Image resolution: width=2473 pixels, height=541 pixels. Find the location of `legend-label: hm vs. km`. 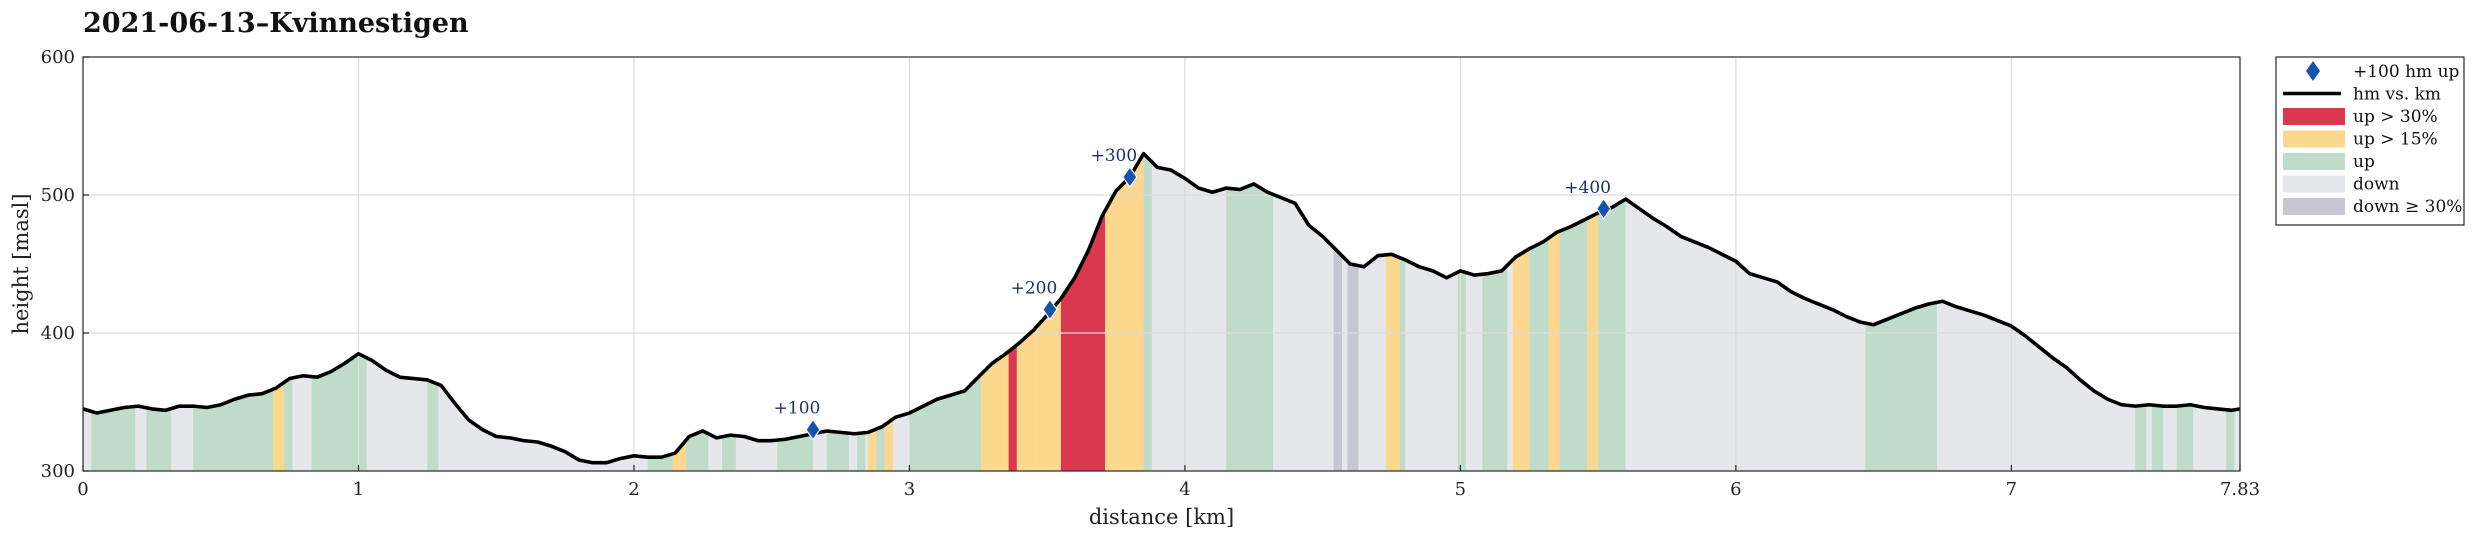

legend-label: hm vs. km is located at coordinates (2397, 95).